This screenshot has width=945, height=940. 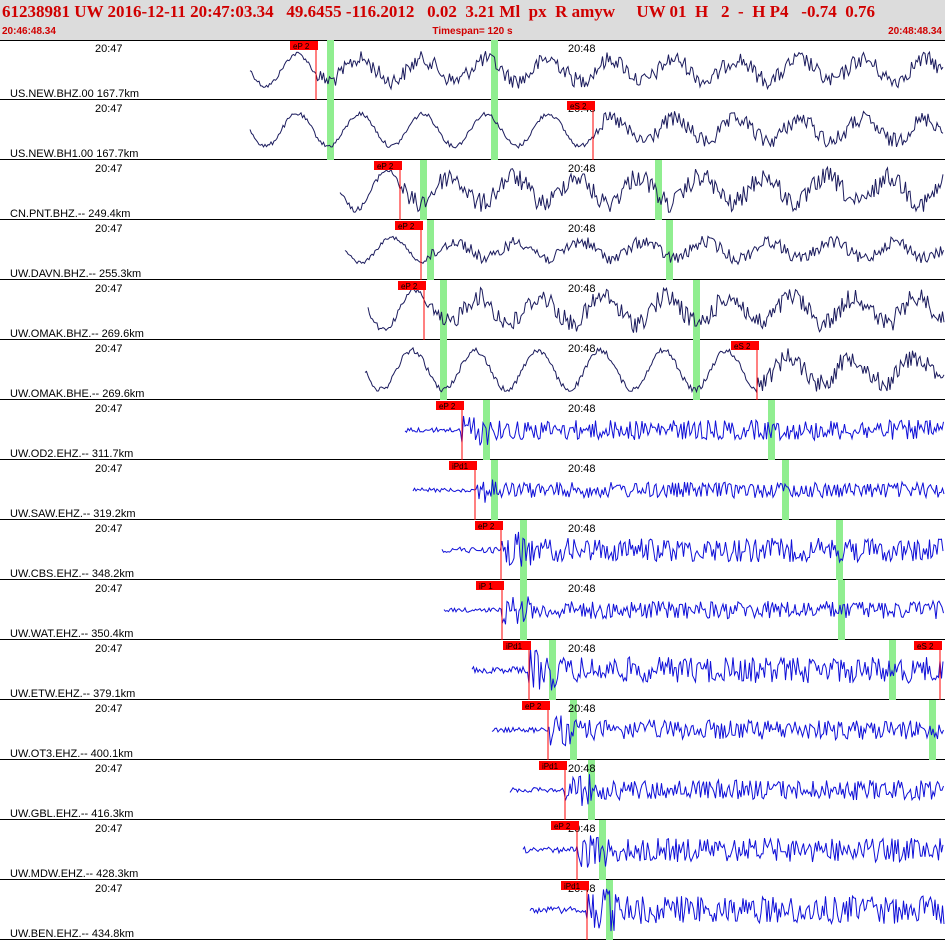 What do you see at coordinates (75, 274) in the screenshot?
I see `station-label: UW.DAVN.BHZ.-- 255.3km` at bounding box center [75, 274].